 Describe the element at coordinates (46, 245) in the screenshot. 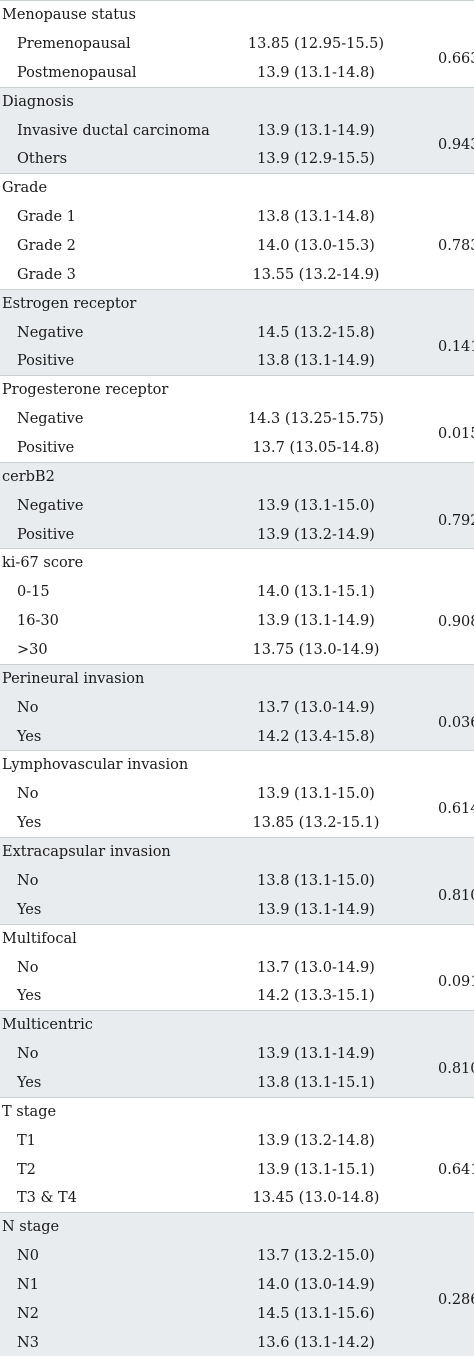

I see `row-label: Grade 2` at that location.